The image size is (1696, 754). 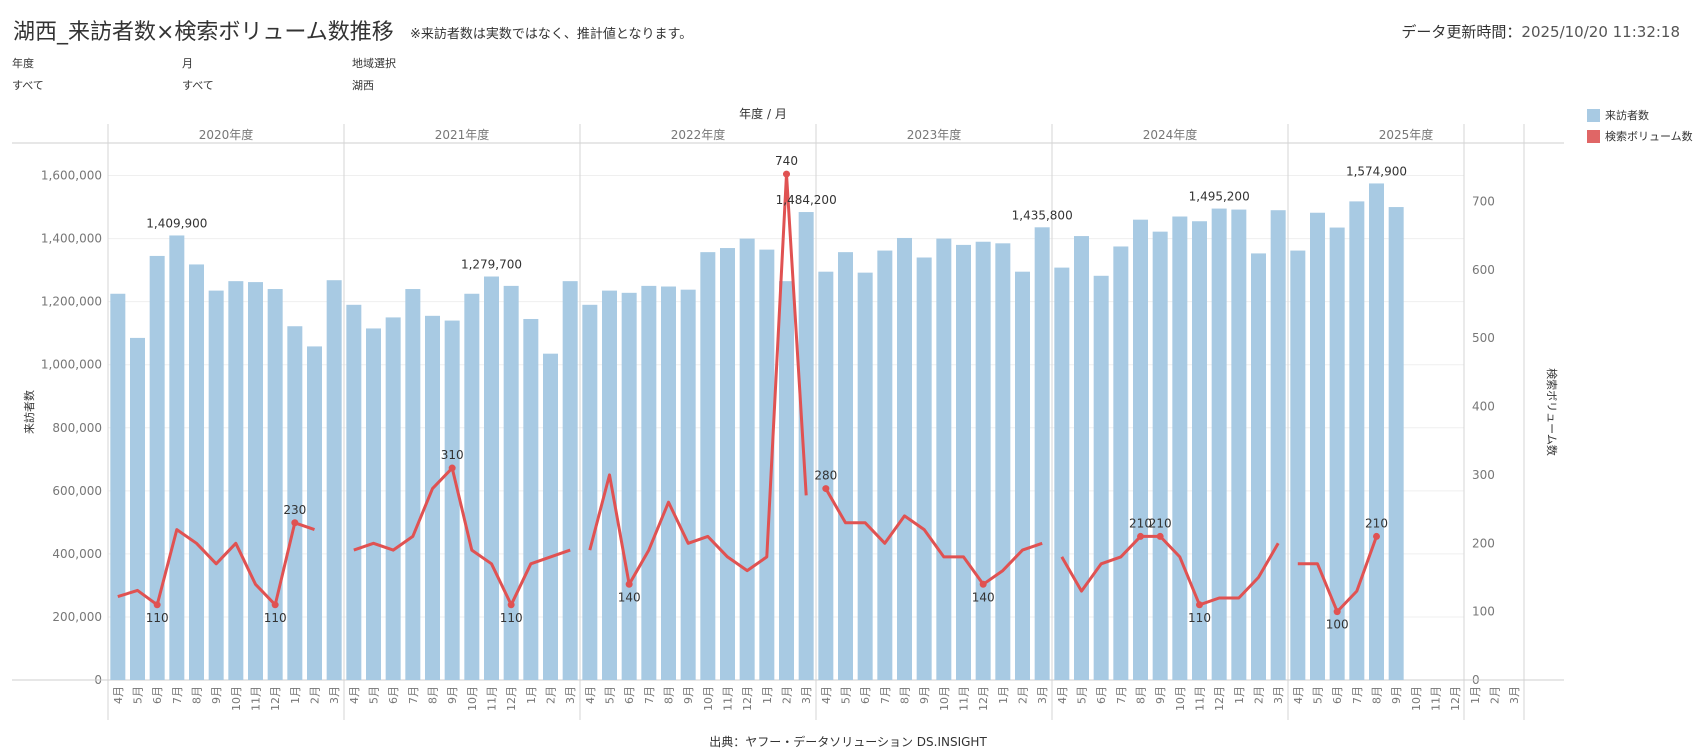 I want to click on y-tick-label: 1,400,000, so click(x=71, y=239).